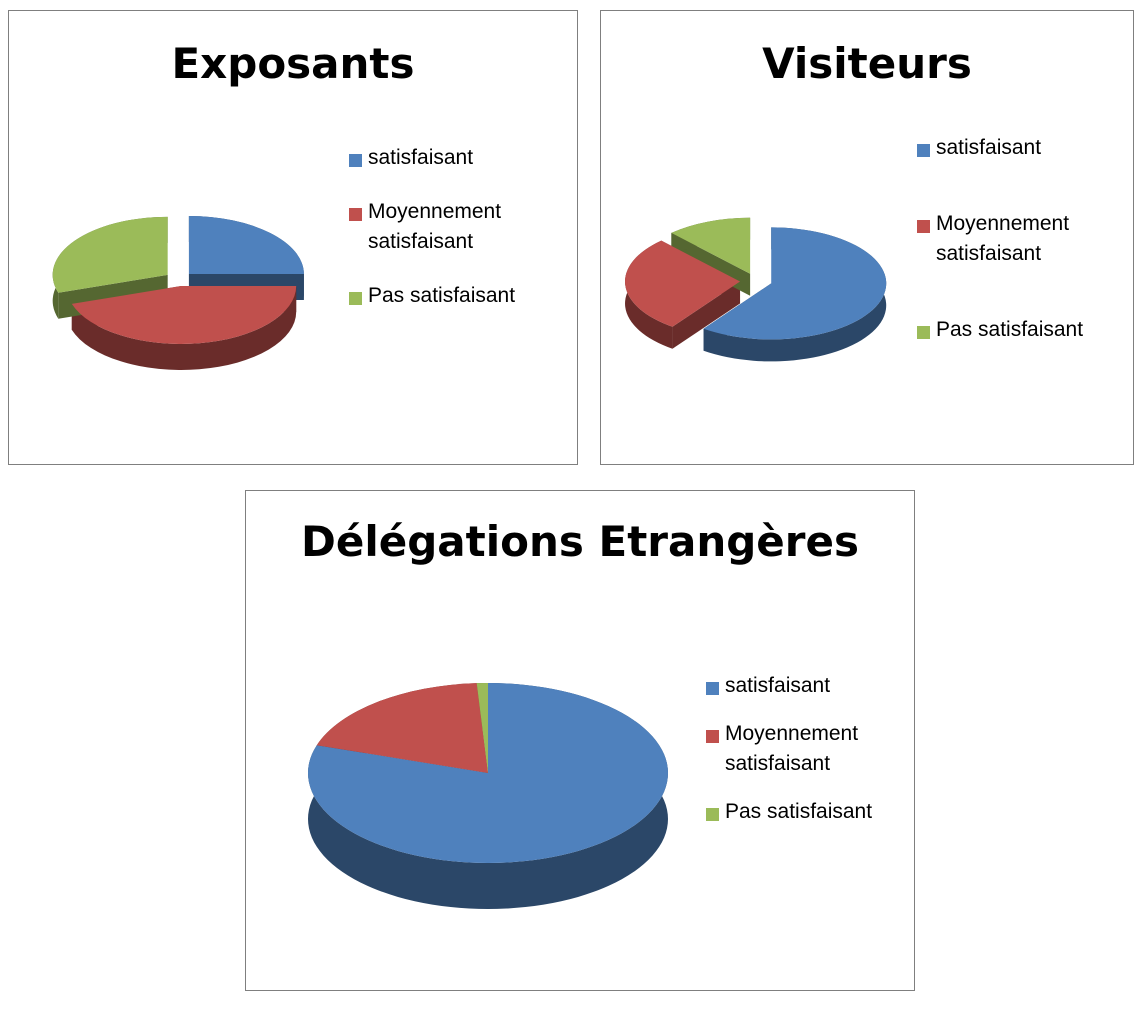 The width and height of the screenshot is (1134, 1011). What do you see at coordinates (706, 315) in the screenshot?
I see `slice-side` at bounding box center [706, 315].